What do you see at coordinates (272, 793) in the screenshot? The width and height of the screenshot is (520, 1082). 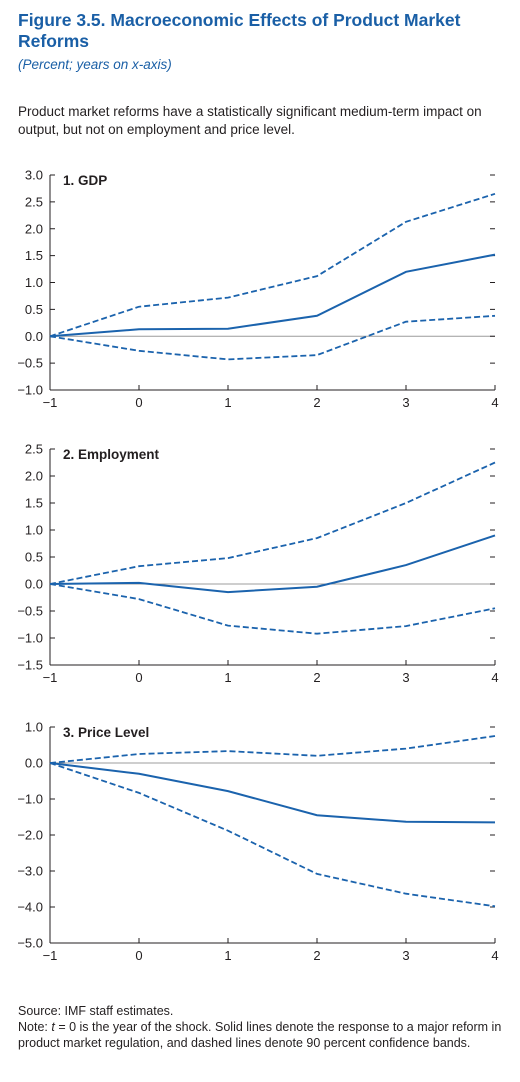 I see `panel-3-series-response` at bounding box center [272, 793].